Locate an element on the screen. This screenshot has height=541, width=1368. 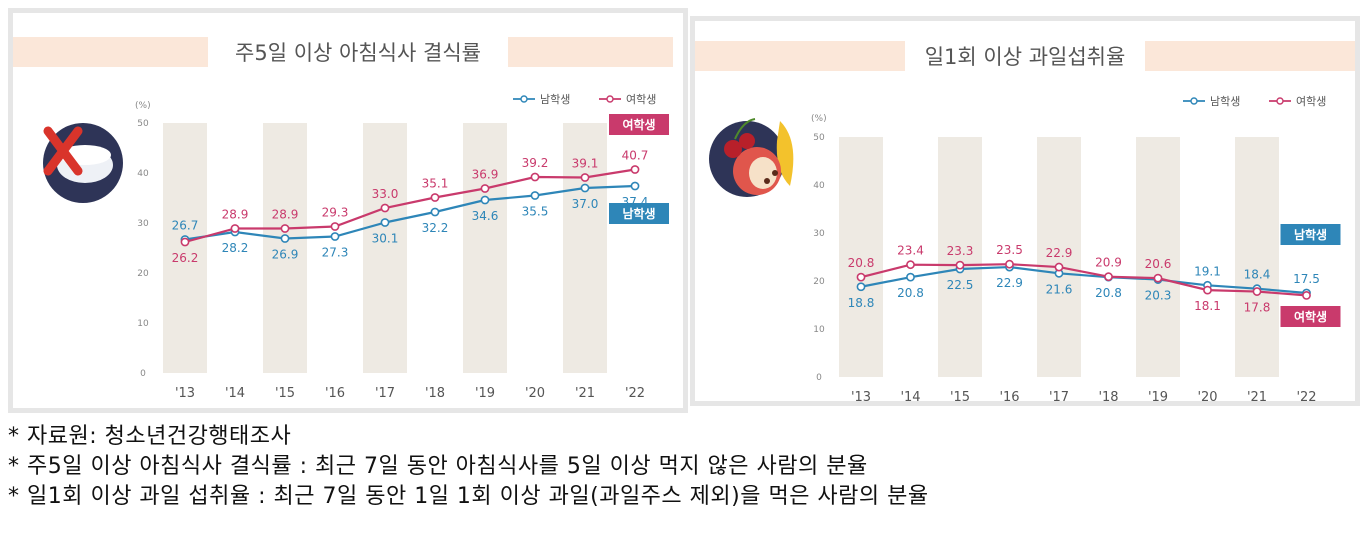
fruit-icon is located at coordinates (751, 157).